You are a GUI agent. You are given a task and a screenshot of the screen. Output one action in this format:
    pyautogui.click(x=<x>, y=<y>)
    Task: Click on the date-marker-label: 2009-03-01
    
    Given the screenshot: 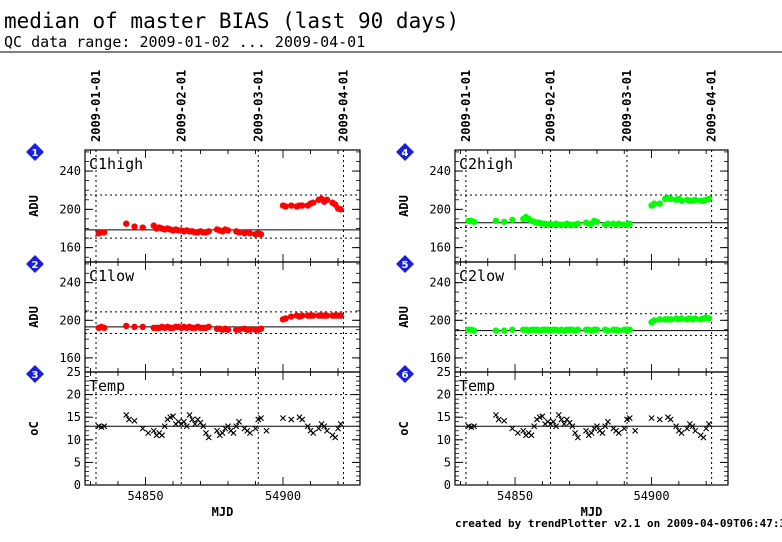 What is the action you would take?
    pyautogui.click(x=258, y=106)
    